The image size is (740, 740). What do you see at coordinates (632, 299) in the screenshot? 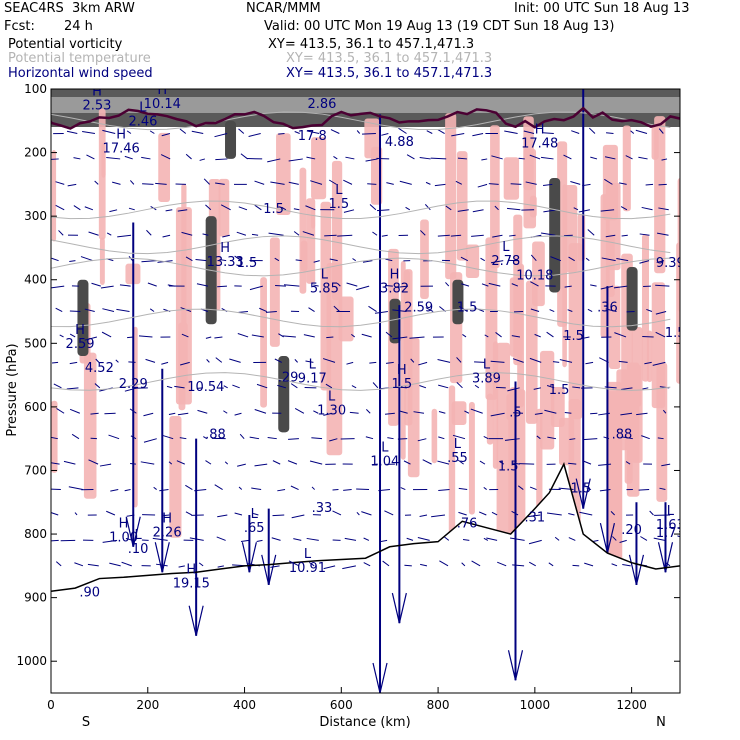
I see `pv-high-shading` at bounding box center [632, 299].